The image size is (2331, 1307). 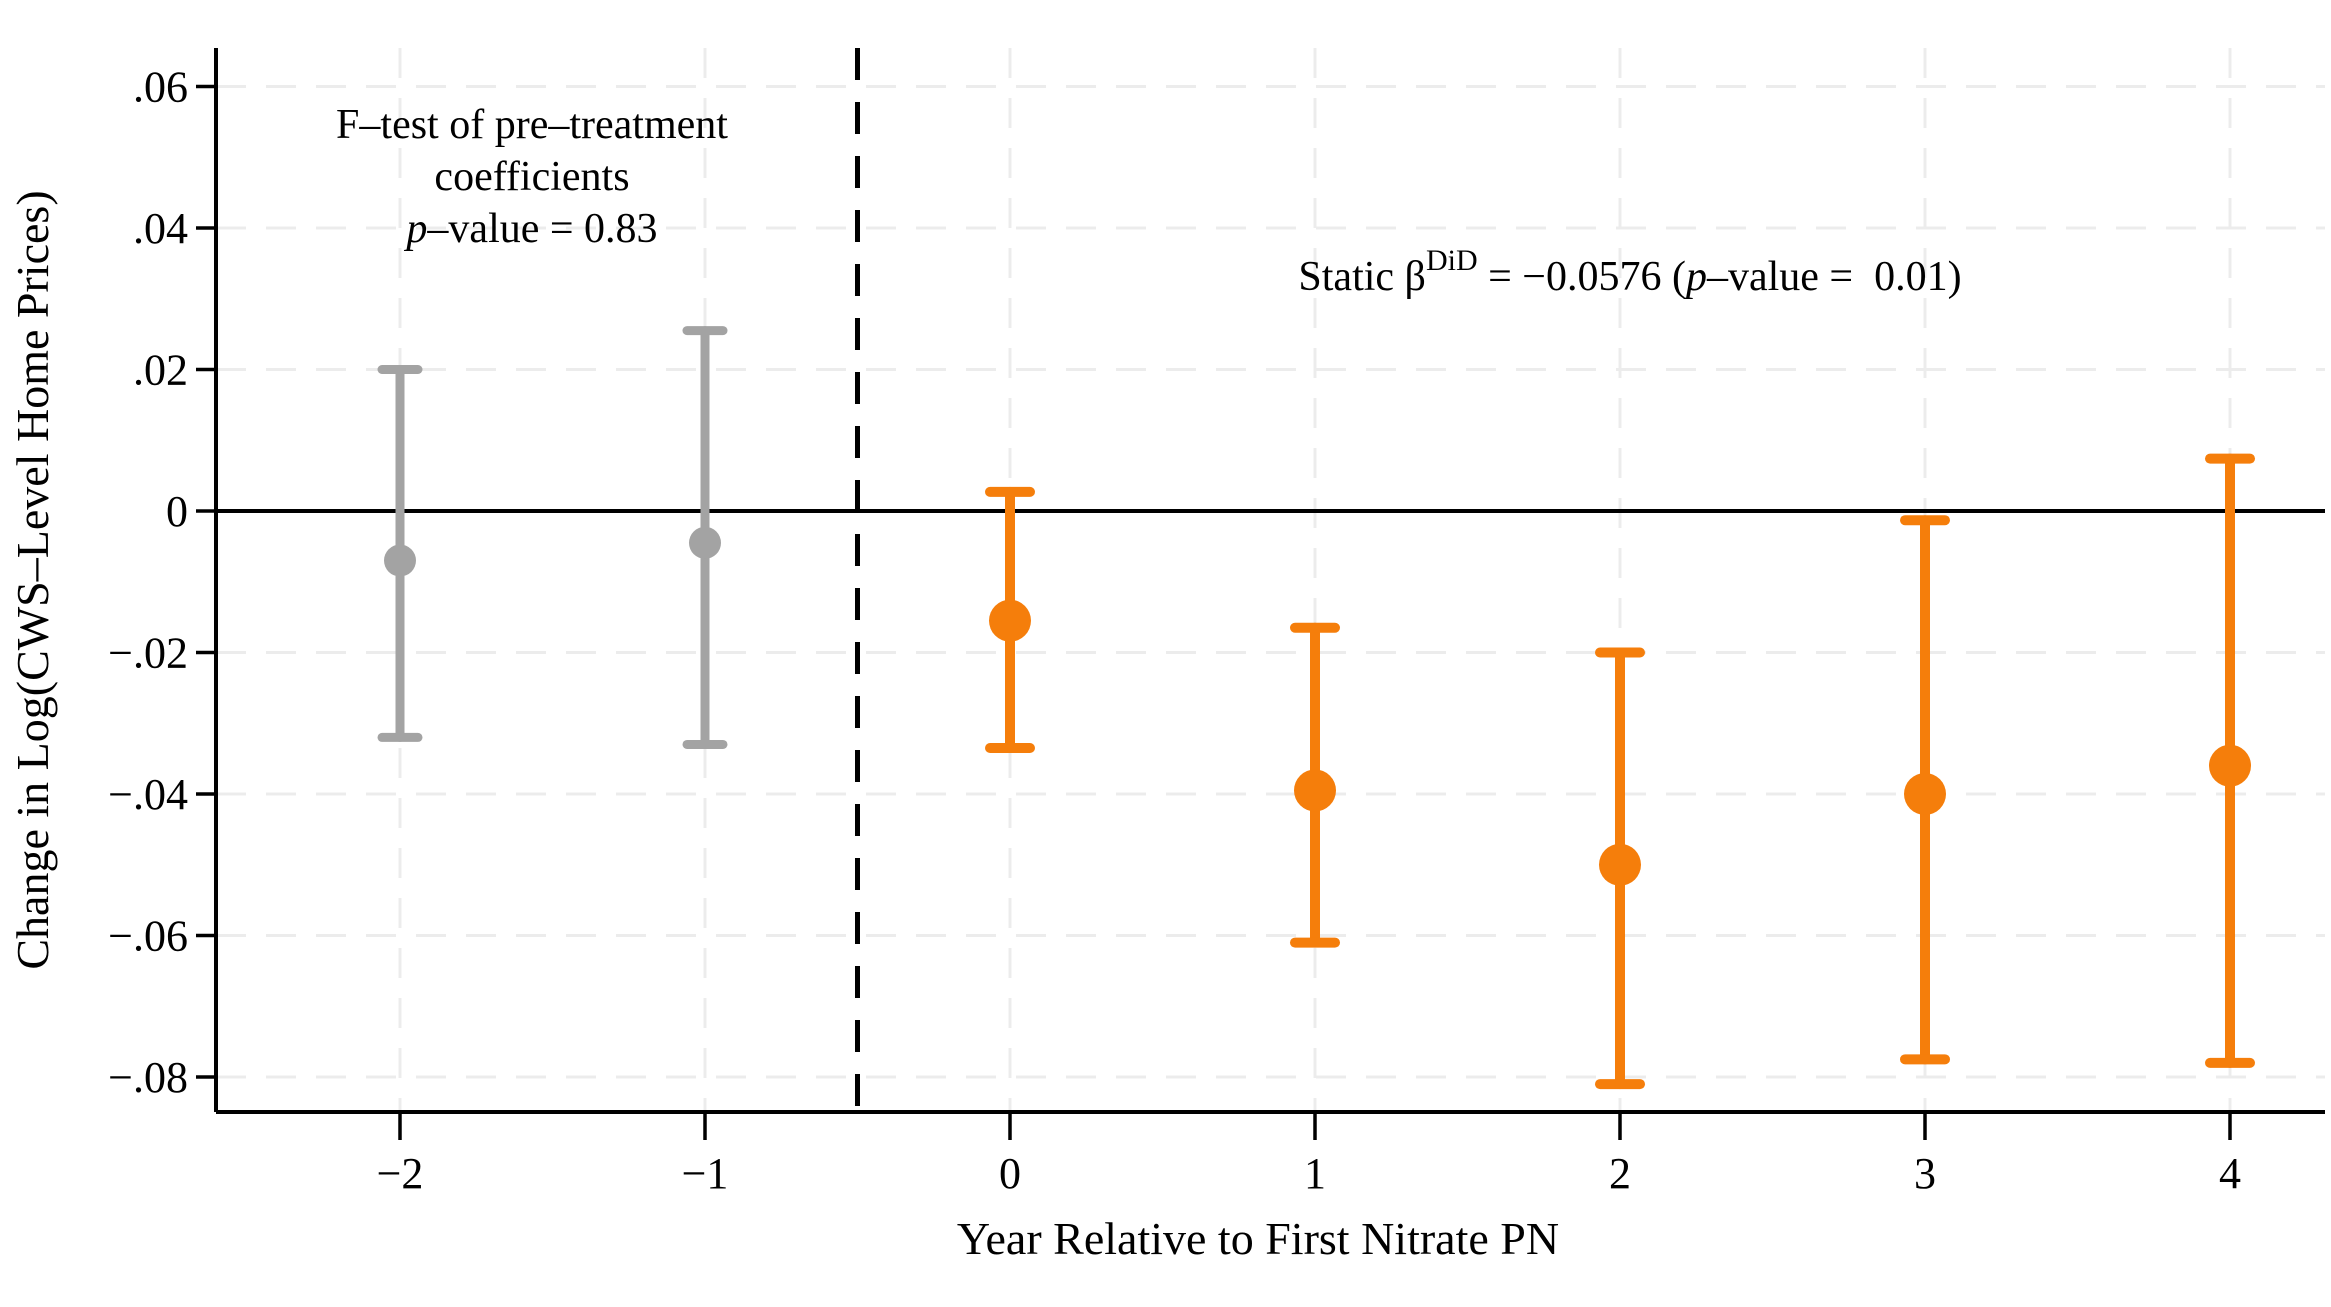 What do you see at coordinates (177, 511) in the screenshot?
I see `y-tick-label: 0` at bounding box center [177, 511].